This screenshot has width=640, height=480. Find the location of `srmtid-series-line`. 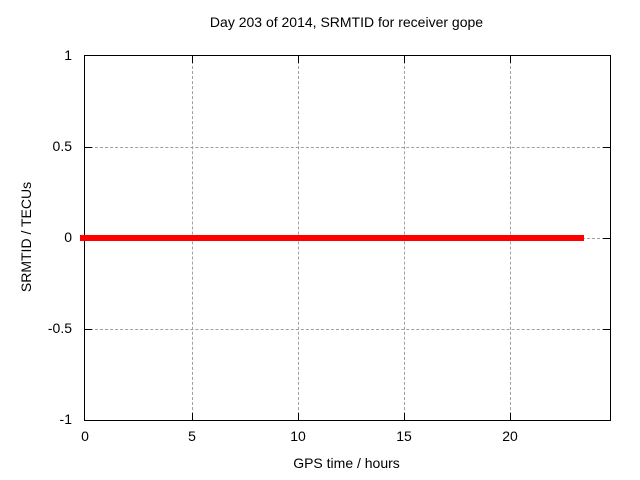

srmtid-series-line is located at coordinates (332, 238).